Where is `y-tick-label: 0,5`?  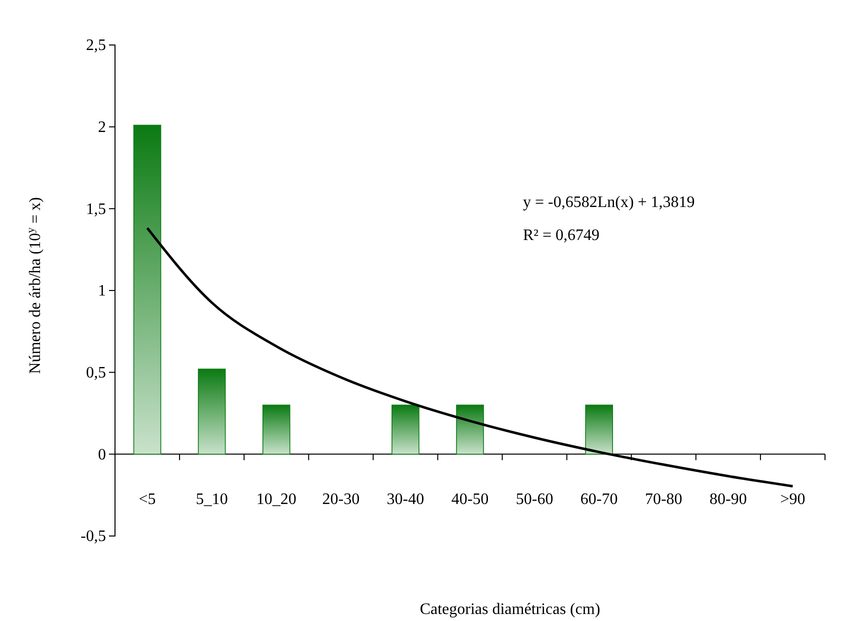 y-tick-label: 0,5 is located at coordinates (96, 373).